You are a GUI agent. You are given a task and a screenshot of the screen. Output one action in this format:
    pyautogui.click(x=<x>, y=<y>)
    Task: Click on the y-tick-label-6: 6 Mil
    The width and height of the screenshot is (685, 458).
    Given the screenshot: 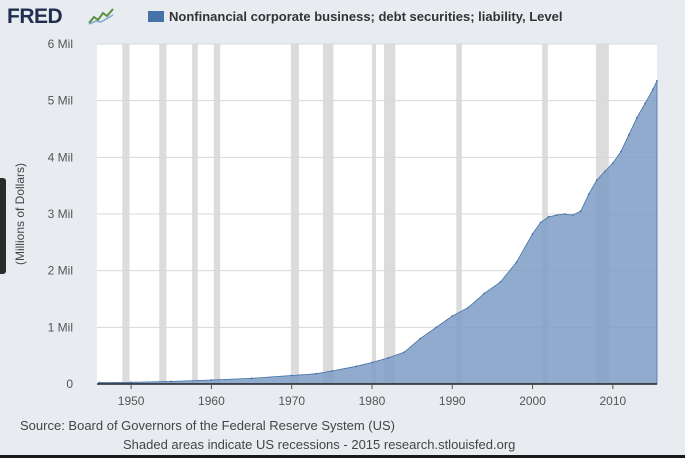 What is the action you would take?
    pyautogui.click(x=60, y=44)
    